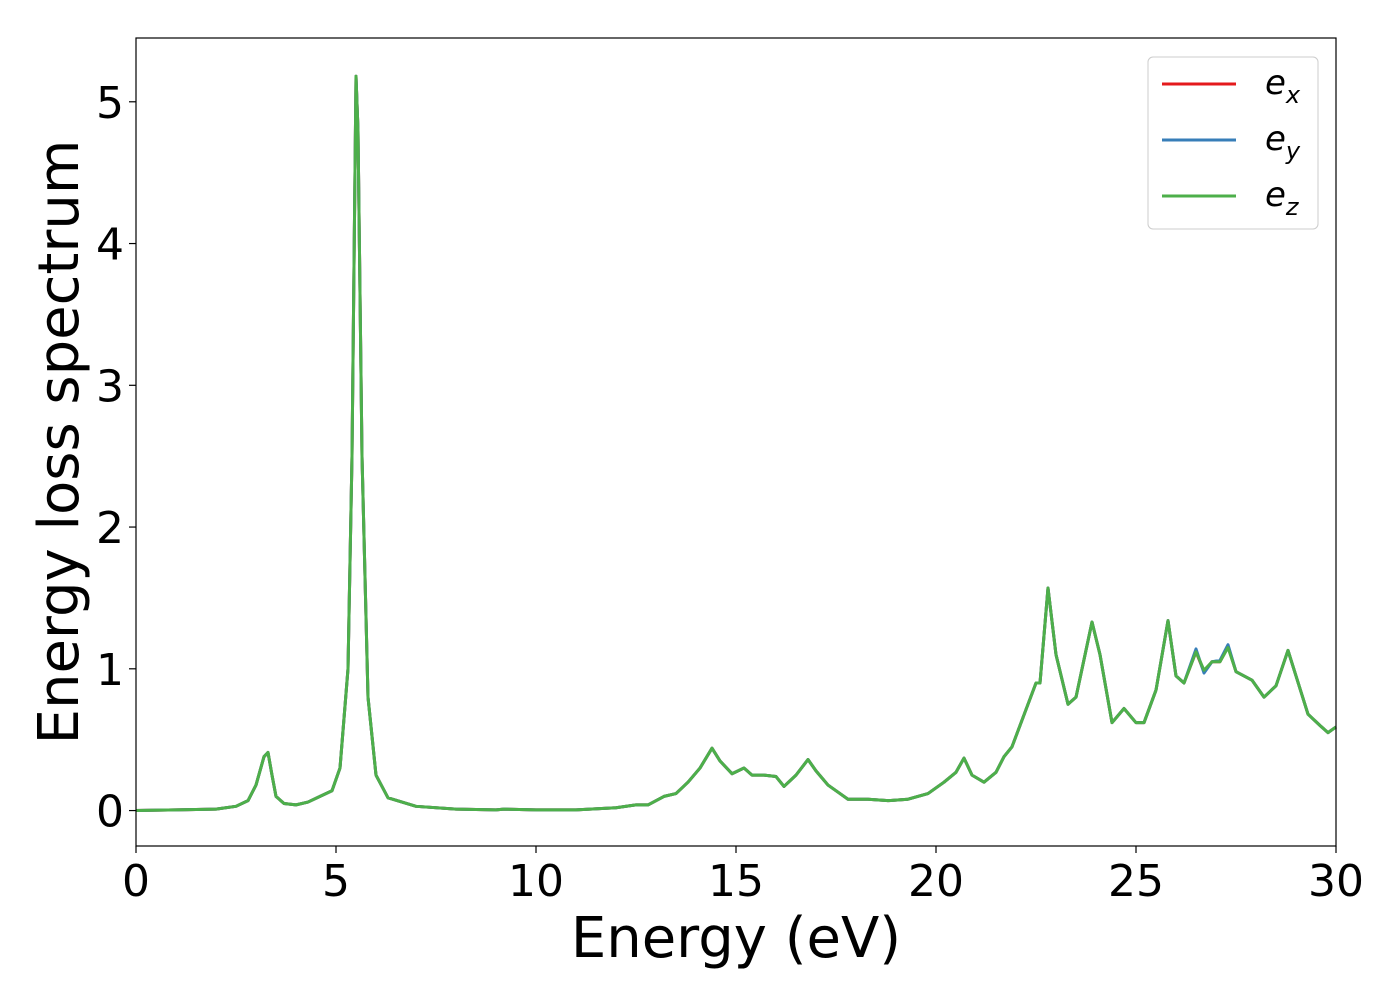  Describe the element at coordinates (936, 881) in the screenshot. I see `x-tick-label: 20` at that location.